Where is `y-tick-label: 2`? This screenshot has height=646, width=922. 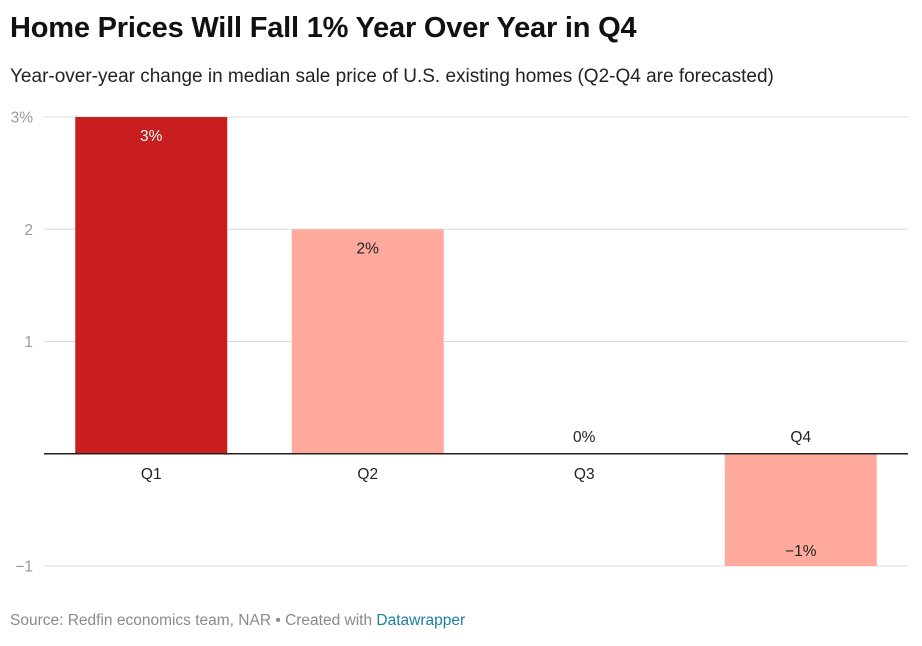
y-tick-label: 2 is located at coordinates (28, 230).